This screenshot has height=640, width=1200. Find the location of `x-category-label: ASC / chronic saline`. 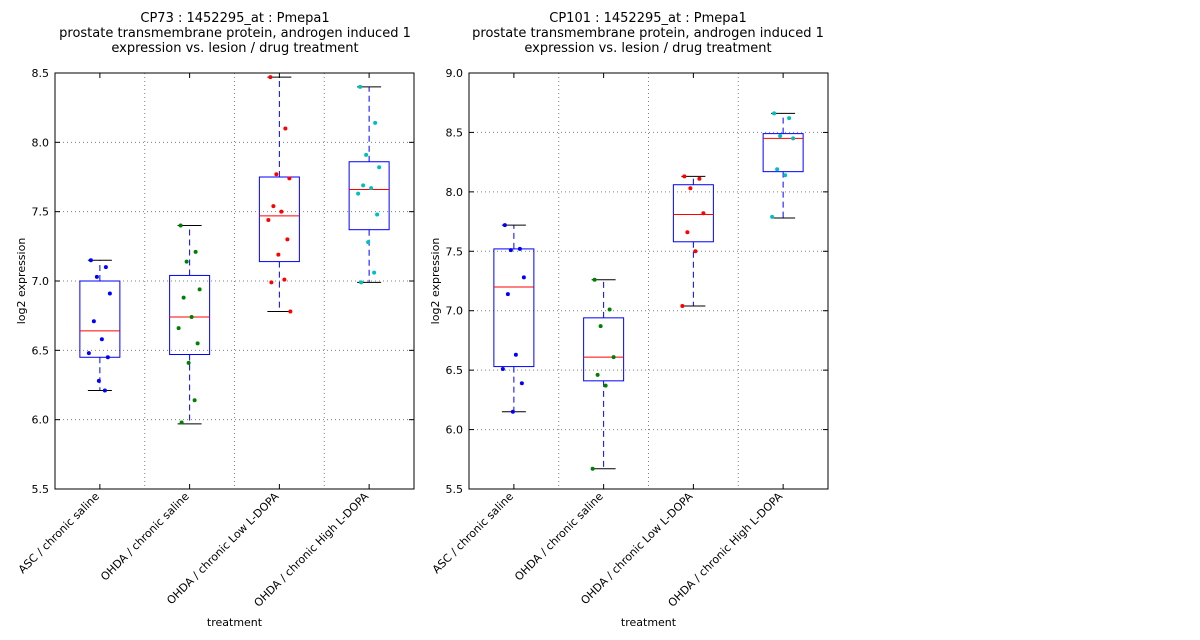

x-category-label: ASC / chronic saline is located at coordinates (473, 533).